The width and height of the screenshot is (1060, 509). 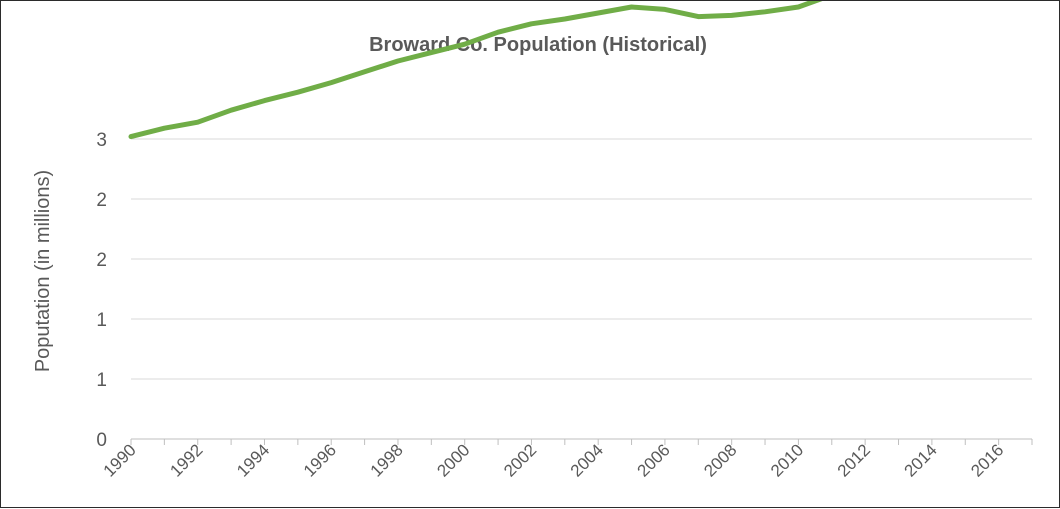 I want to click on x-tick-label: 2008, so click(x=720, y=460).